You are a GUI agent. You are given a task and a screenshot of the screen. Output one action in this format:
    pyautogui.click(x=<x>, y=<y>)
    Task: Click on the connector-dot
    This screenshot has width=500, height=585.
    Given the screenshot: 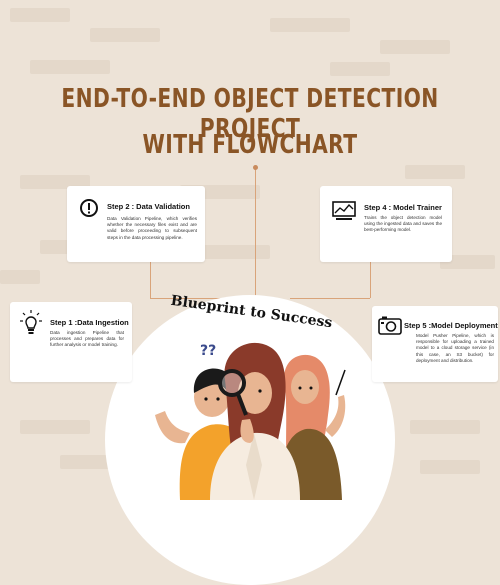 What is the action you would take?
    pyautogui.click(x=255, y=167)
    